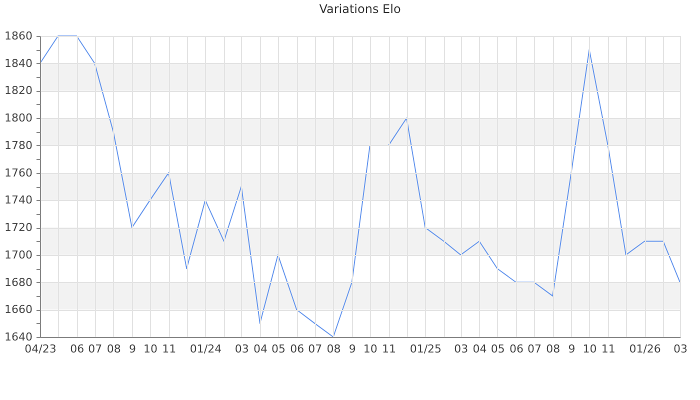  I want to click on x-tick-label: 01/26, so click(645, 349).